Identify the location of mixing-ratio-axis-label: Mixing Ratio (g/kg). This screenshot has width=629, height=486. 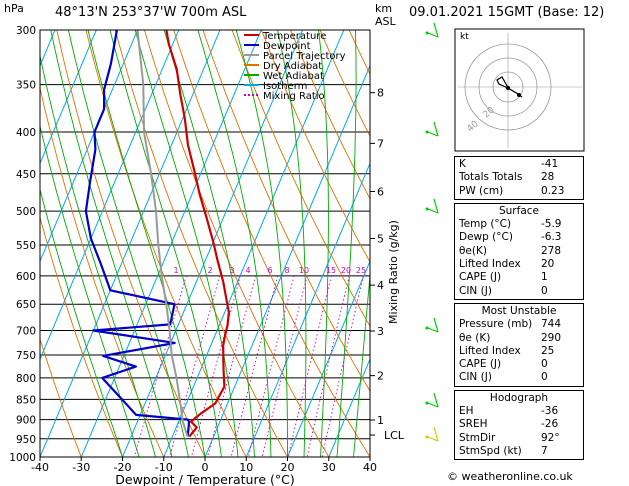
(393, 272).